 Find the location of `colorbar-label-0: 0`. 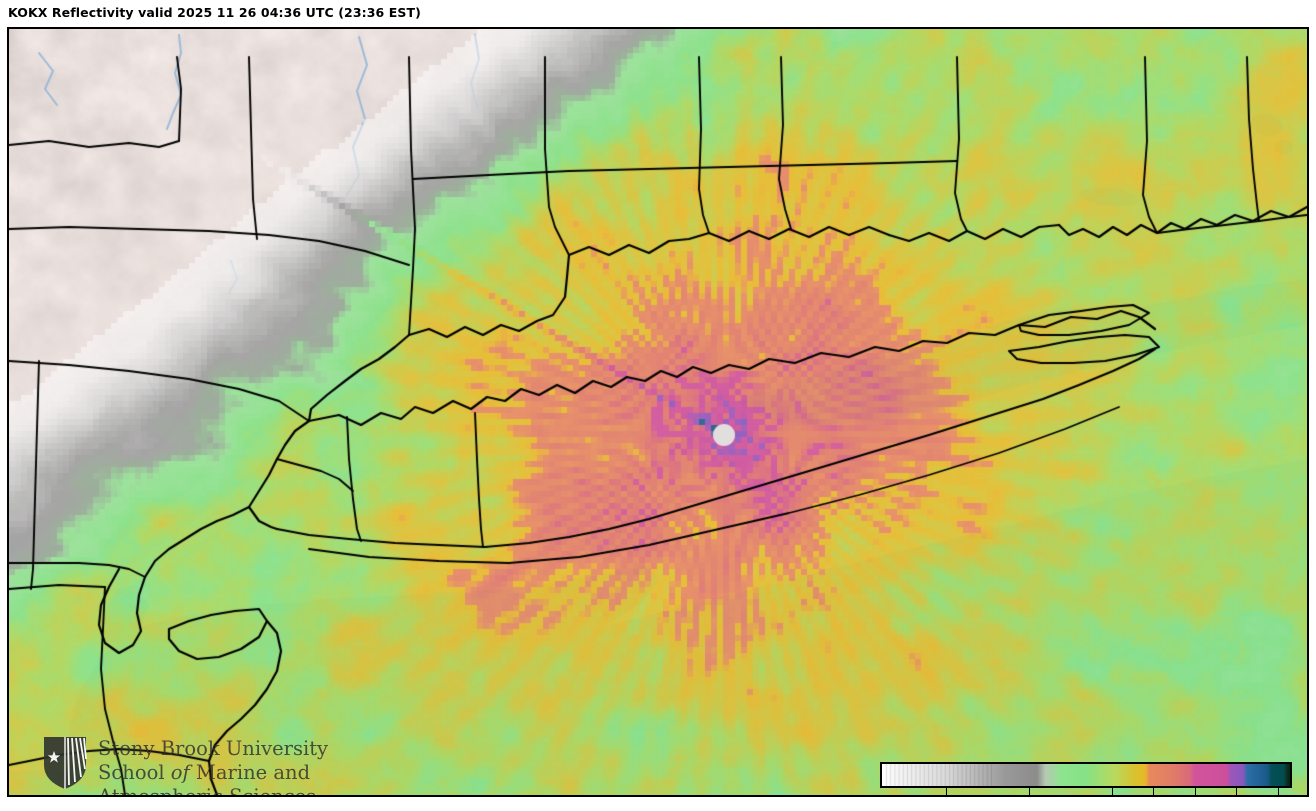

colorbar-label-0: 0 is located at coordinates (946, 796).